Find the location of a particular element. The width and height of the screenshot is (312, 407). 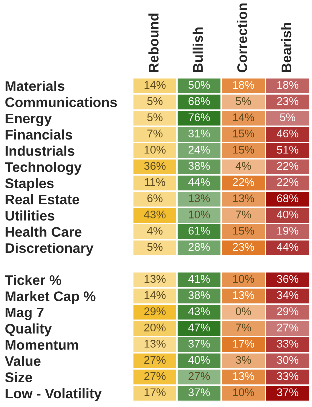

y-tick-label: Industrials is located at coordinates (40, 151).